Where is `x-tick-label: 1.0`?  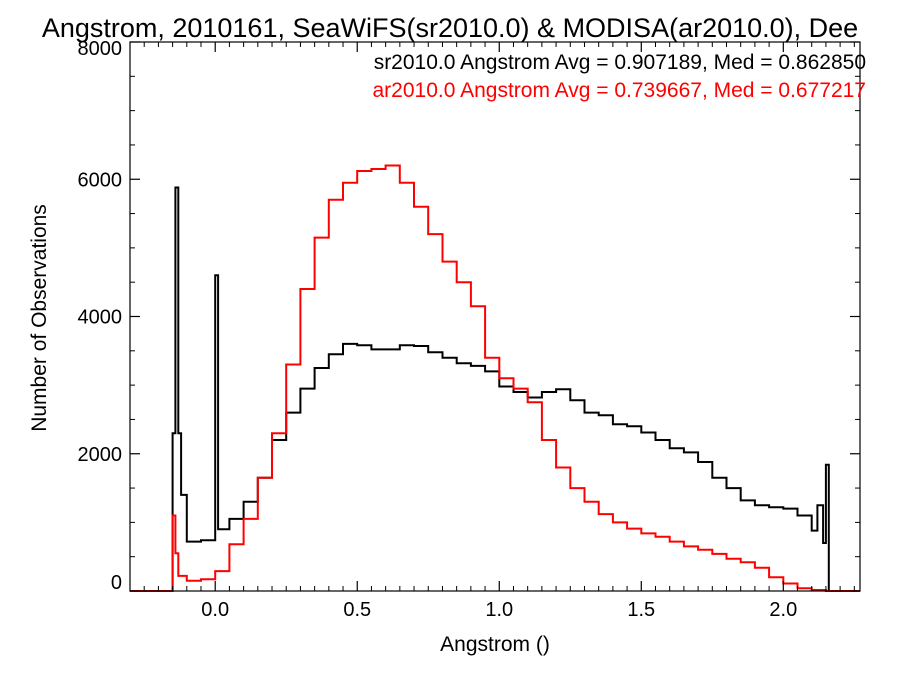 x-tick-label: 1.0 is located at coordinates (499, 610).